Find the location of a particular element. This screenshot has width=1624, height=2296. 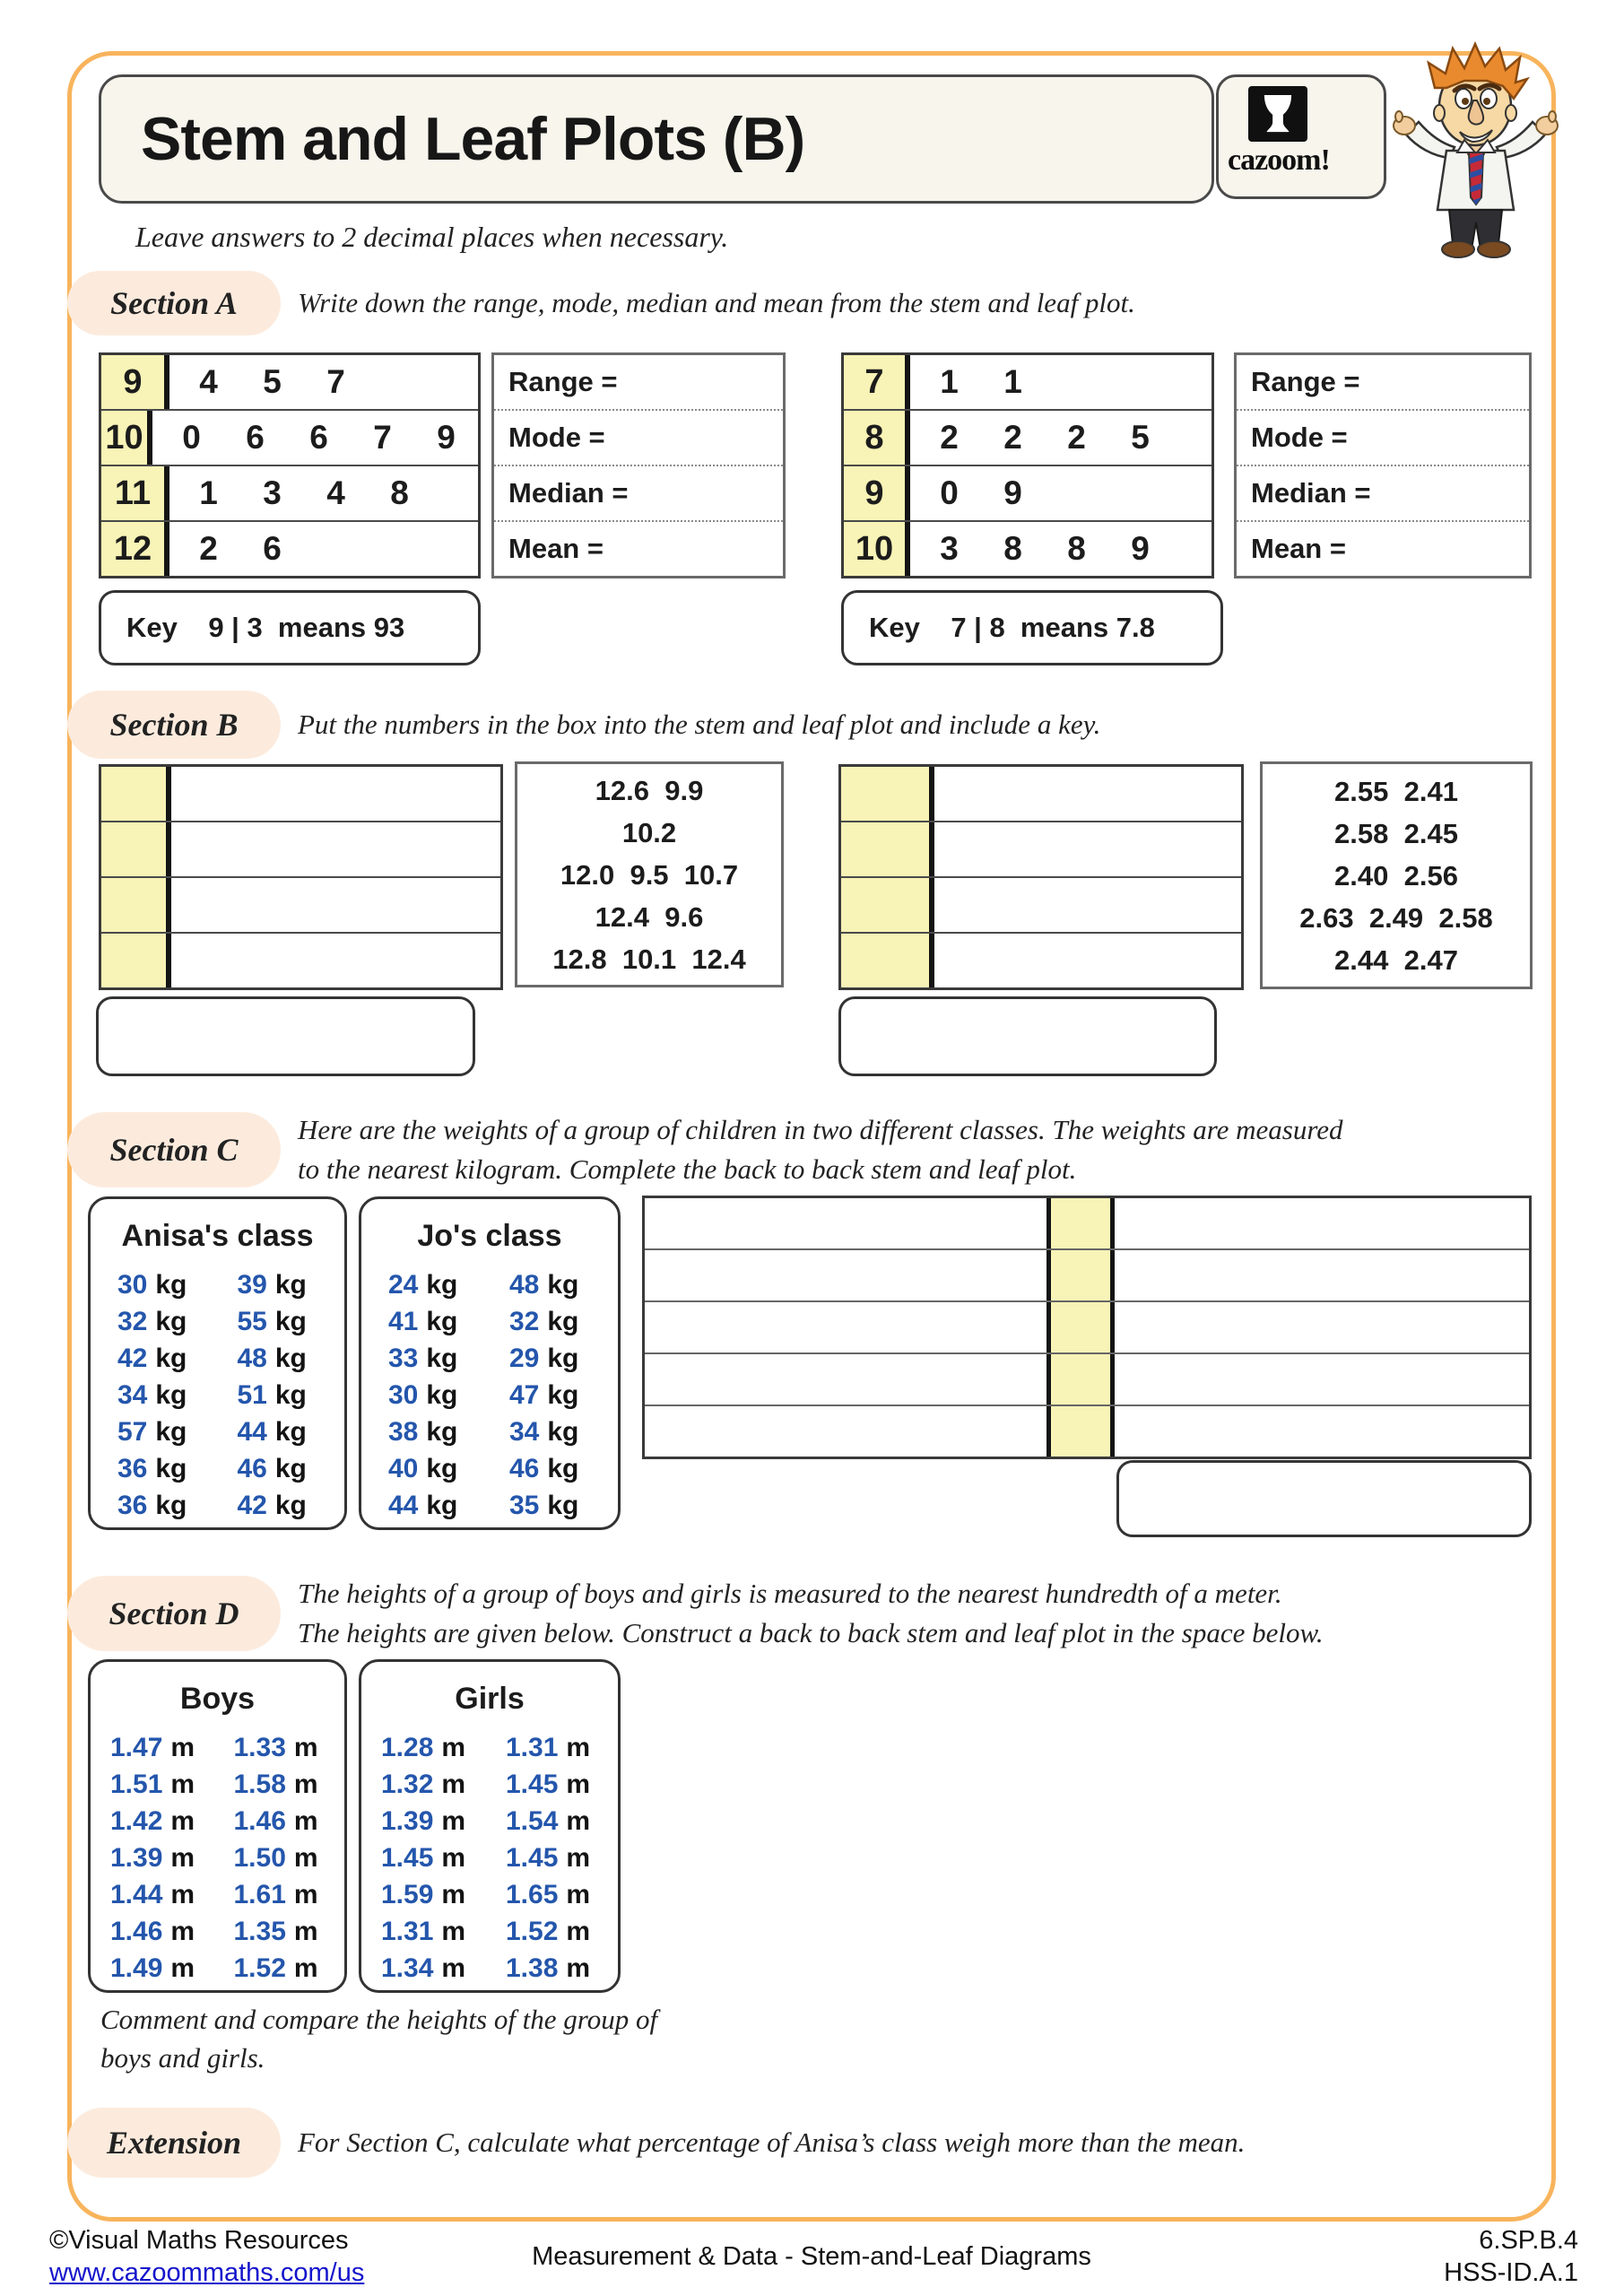

section-a-banner: Section A is located at coordinates (174, 303).